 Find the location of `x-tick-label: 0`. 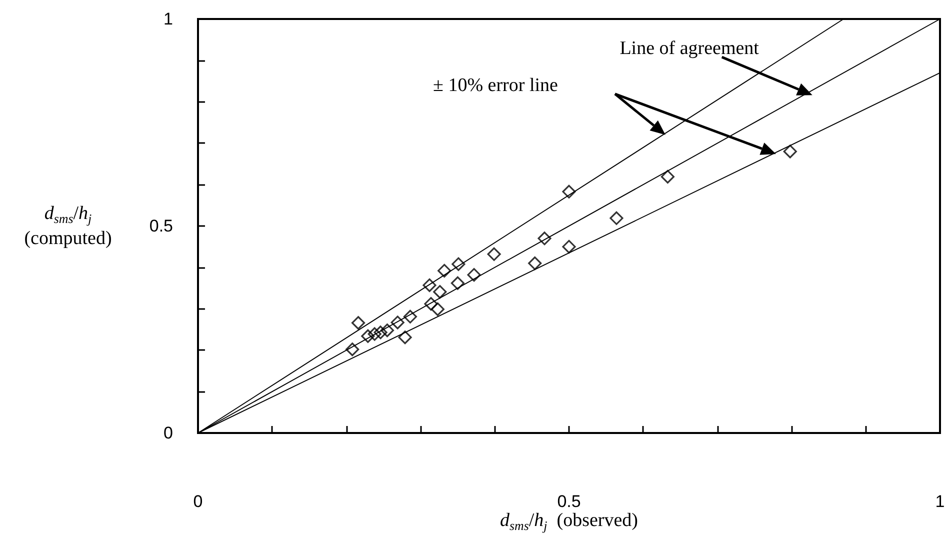

x-tick-label: 0 is located at coordinates (198, 501).